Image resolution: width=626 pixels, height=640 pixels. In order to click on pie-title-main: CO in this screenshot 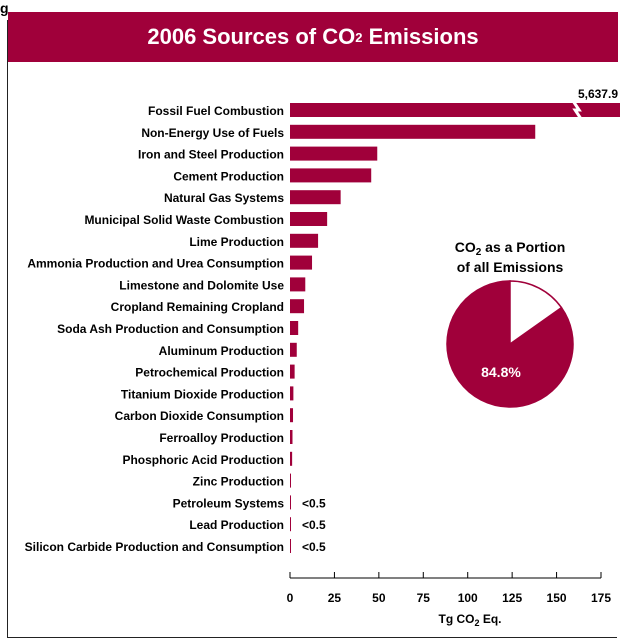, I will do `click(465, 247)`.